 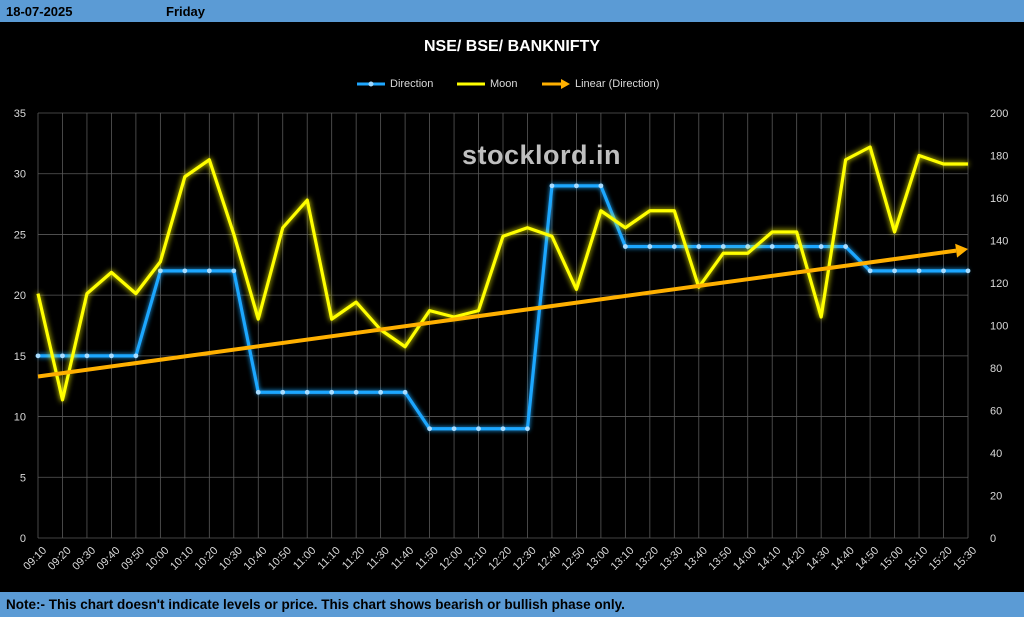 What do you see at coordinates (182, 559) in the screenshot?
I see `x-tick-label: 10:10` at bounding box center [182, 559].